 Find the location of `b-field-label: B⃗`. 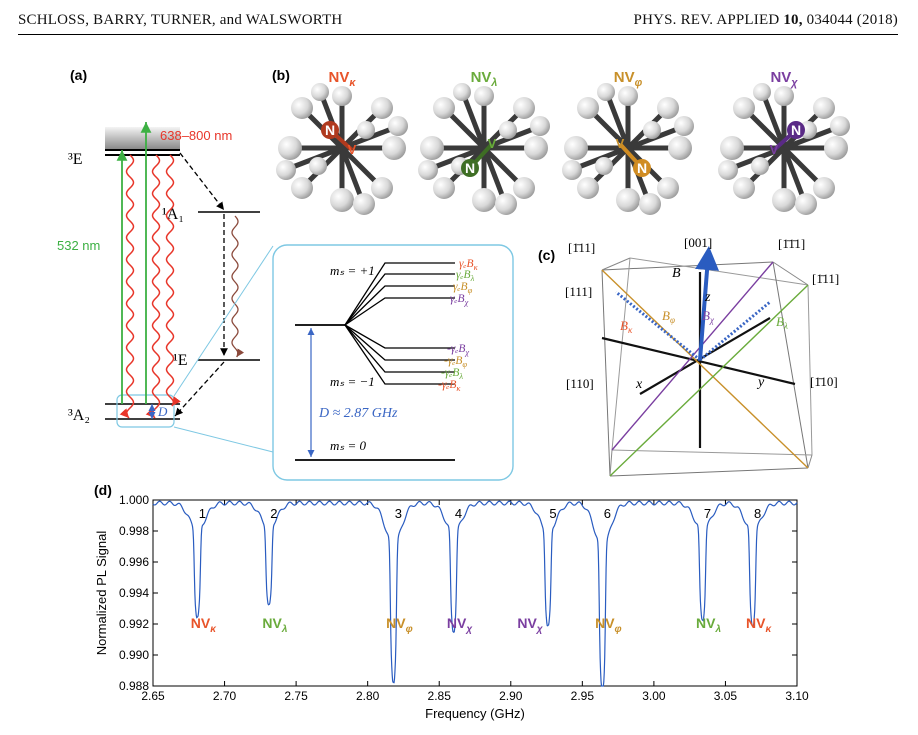

b-field-label: B⃗ is located at coordinates (681, 273).